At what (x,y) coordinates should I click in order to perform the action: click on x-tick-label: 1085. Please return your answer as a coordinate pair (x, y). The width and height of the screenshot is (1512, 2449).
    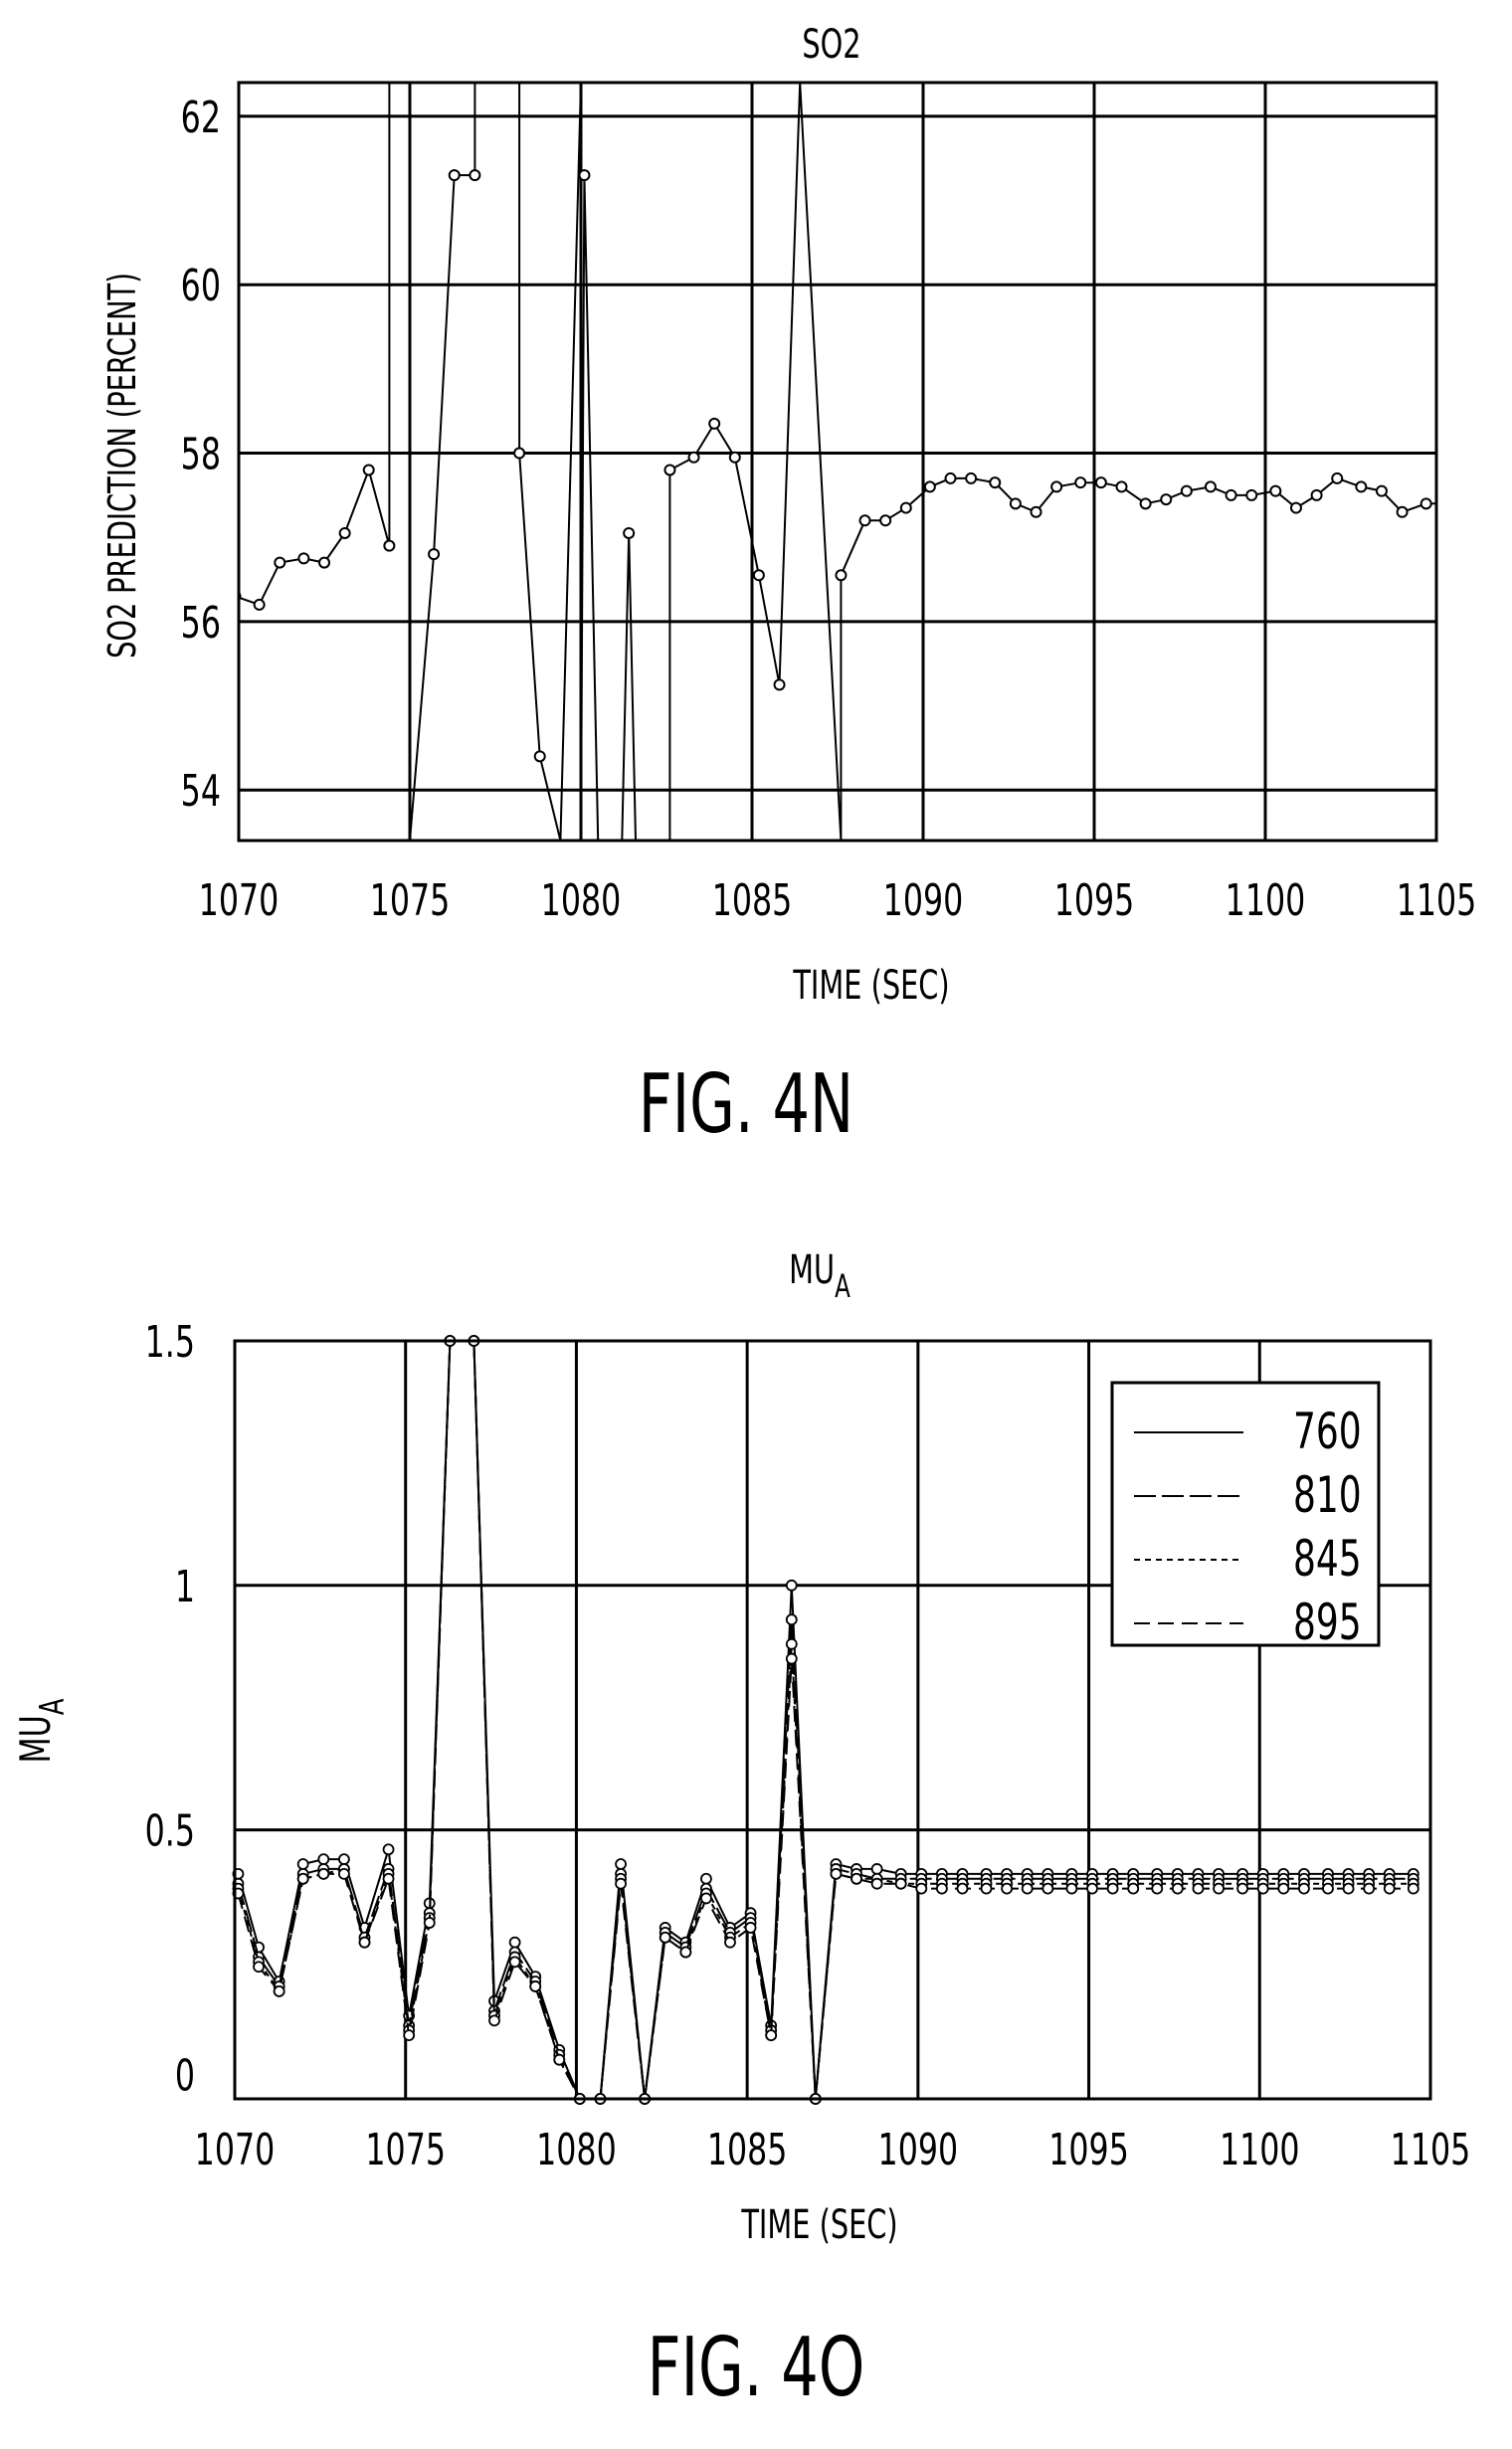
    Looking at the image, I should click on (752, 901).